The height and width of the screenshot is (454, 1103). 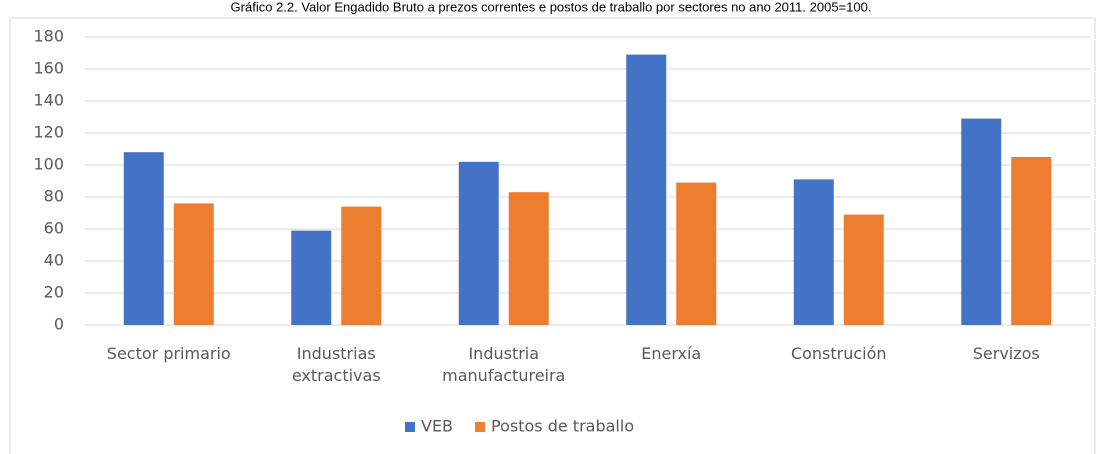 I want to click on y-tick-label: 0, so click(x=59, y=324).